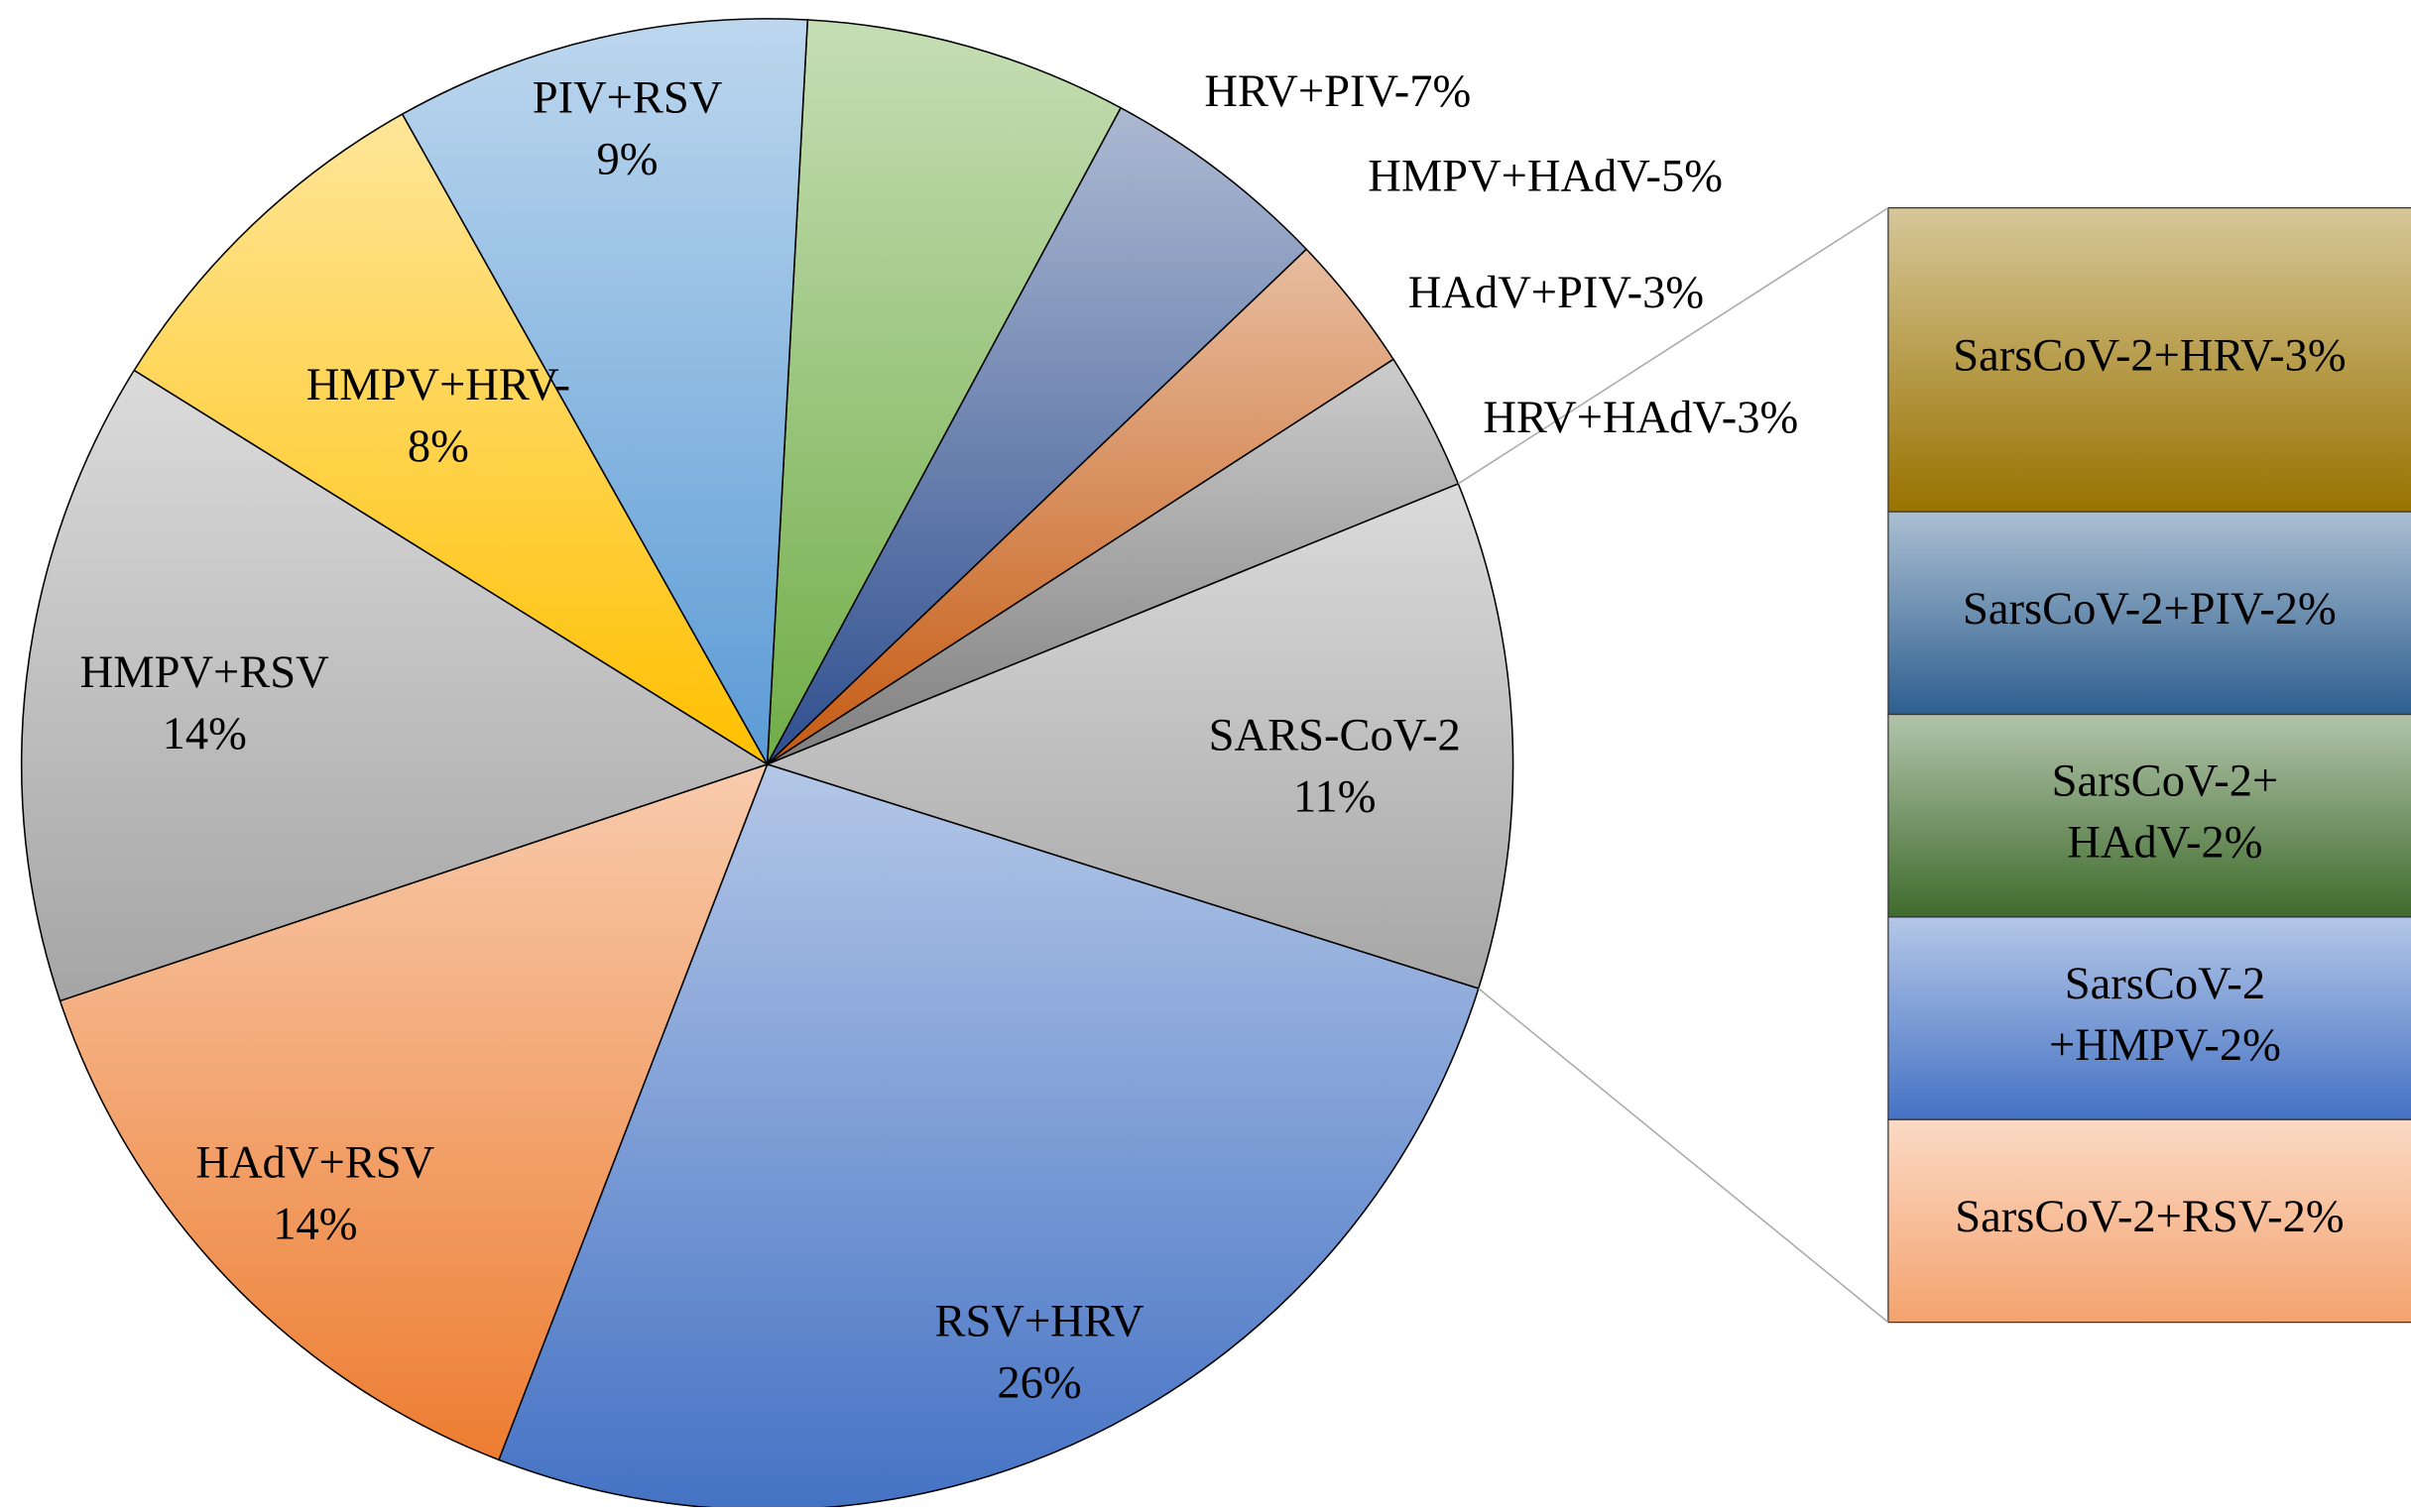 The width and height of the screenshot is (2411, 1512). Describe the element at coordinates (204, 672) in the screenshot. I see `slice-label: HMPV+RSV` at that location.